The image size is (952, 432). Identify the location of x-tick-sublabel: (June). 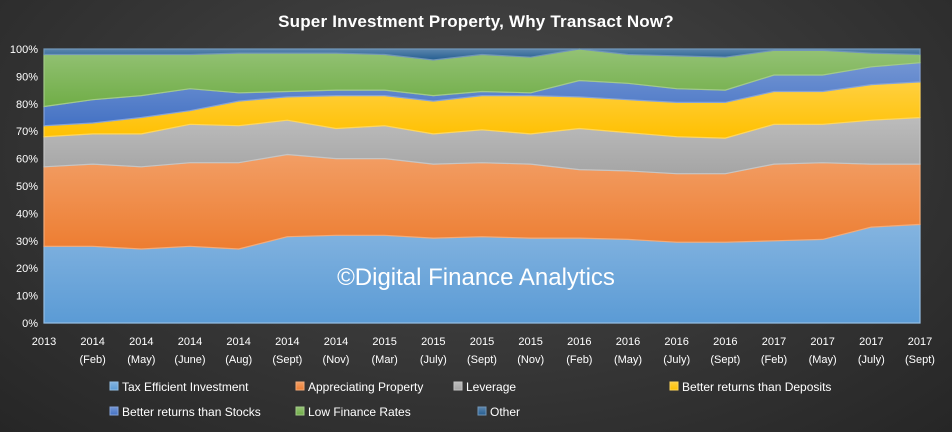
(189, 360).